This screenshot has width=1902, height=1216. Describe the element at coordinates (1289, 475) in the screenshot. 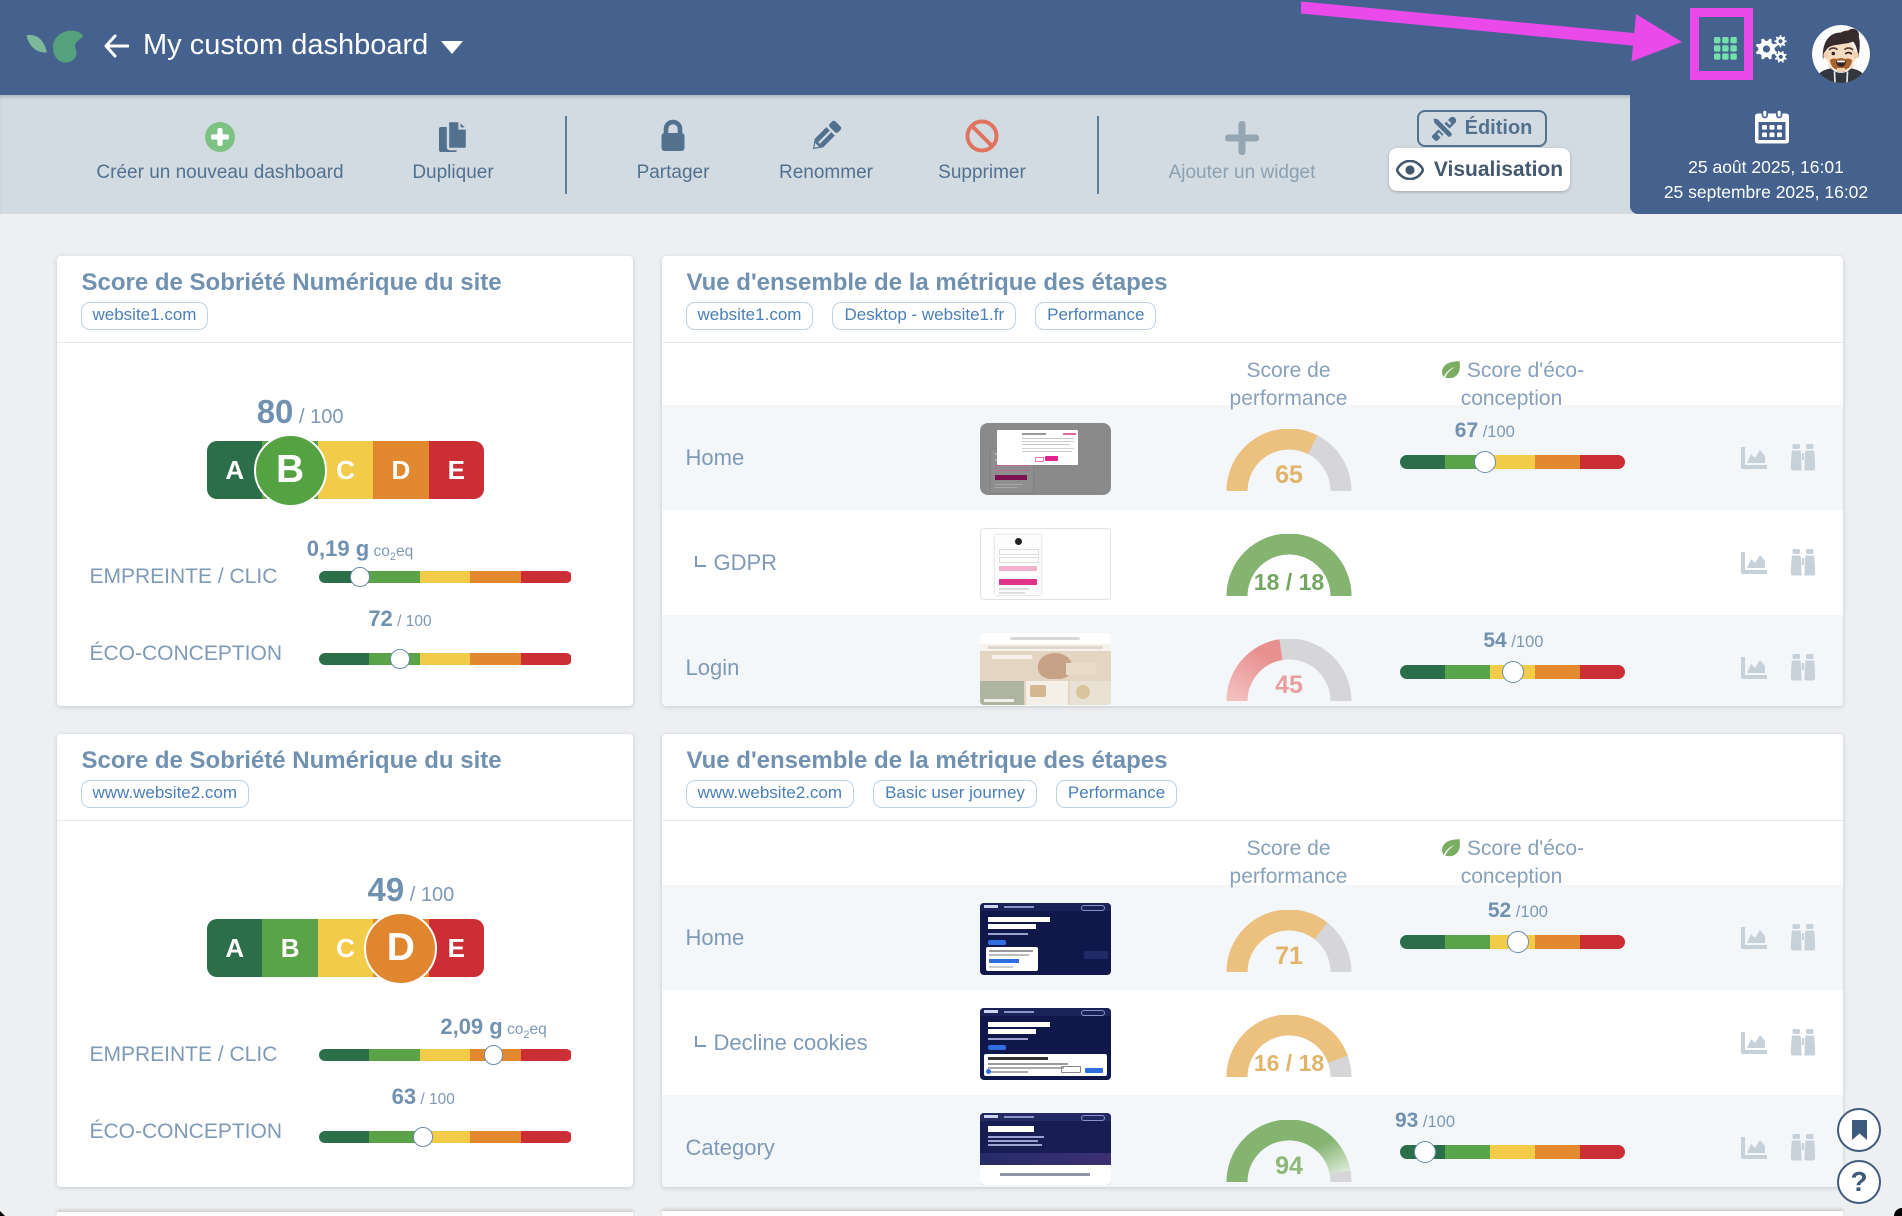

I see `svg-text: 65` at that location.